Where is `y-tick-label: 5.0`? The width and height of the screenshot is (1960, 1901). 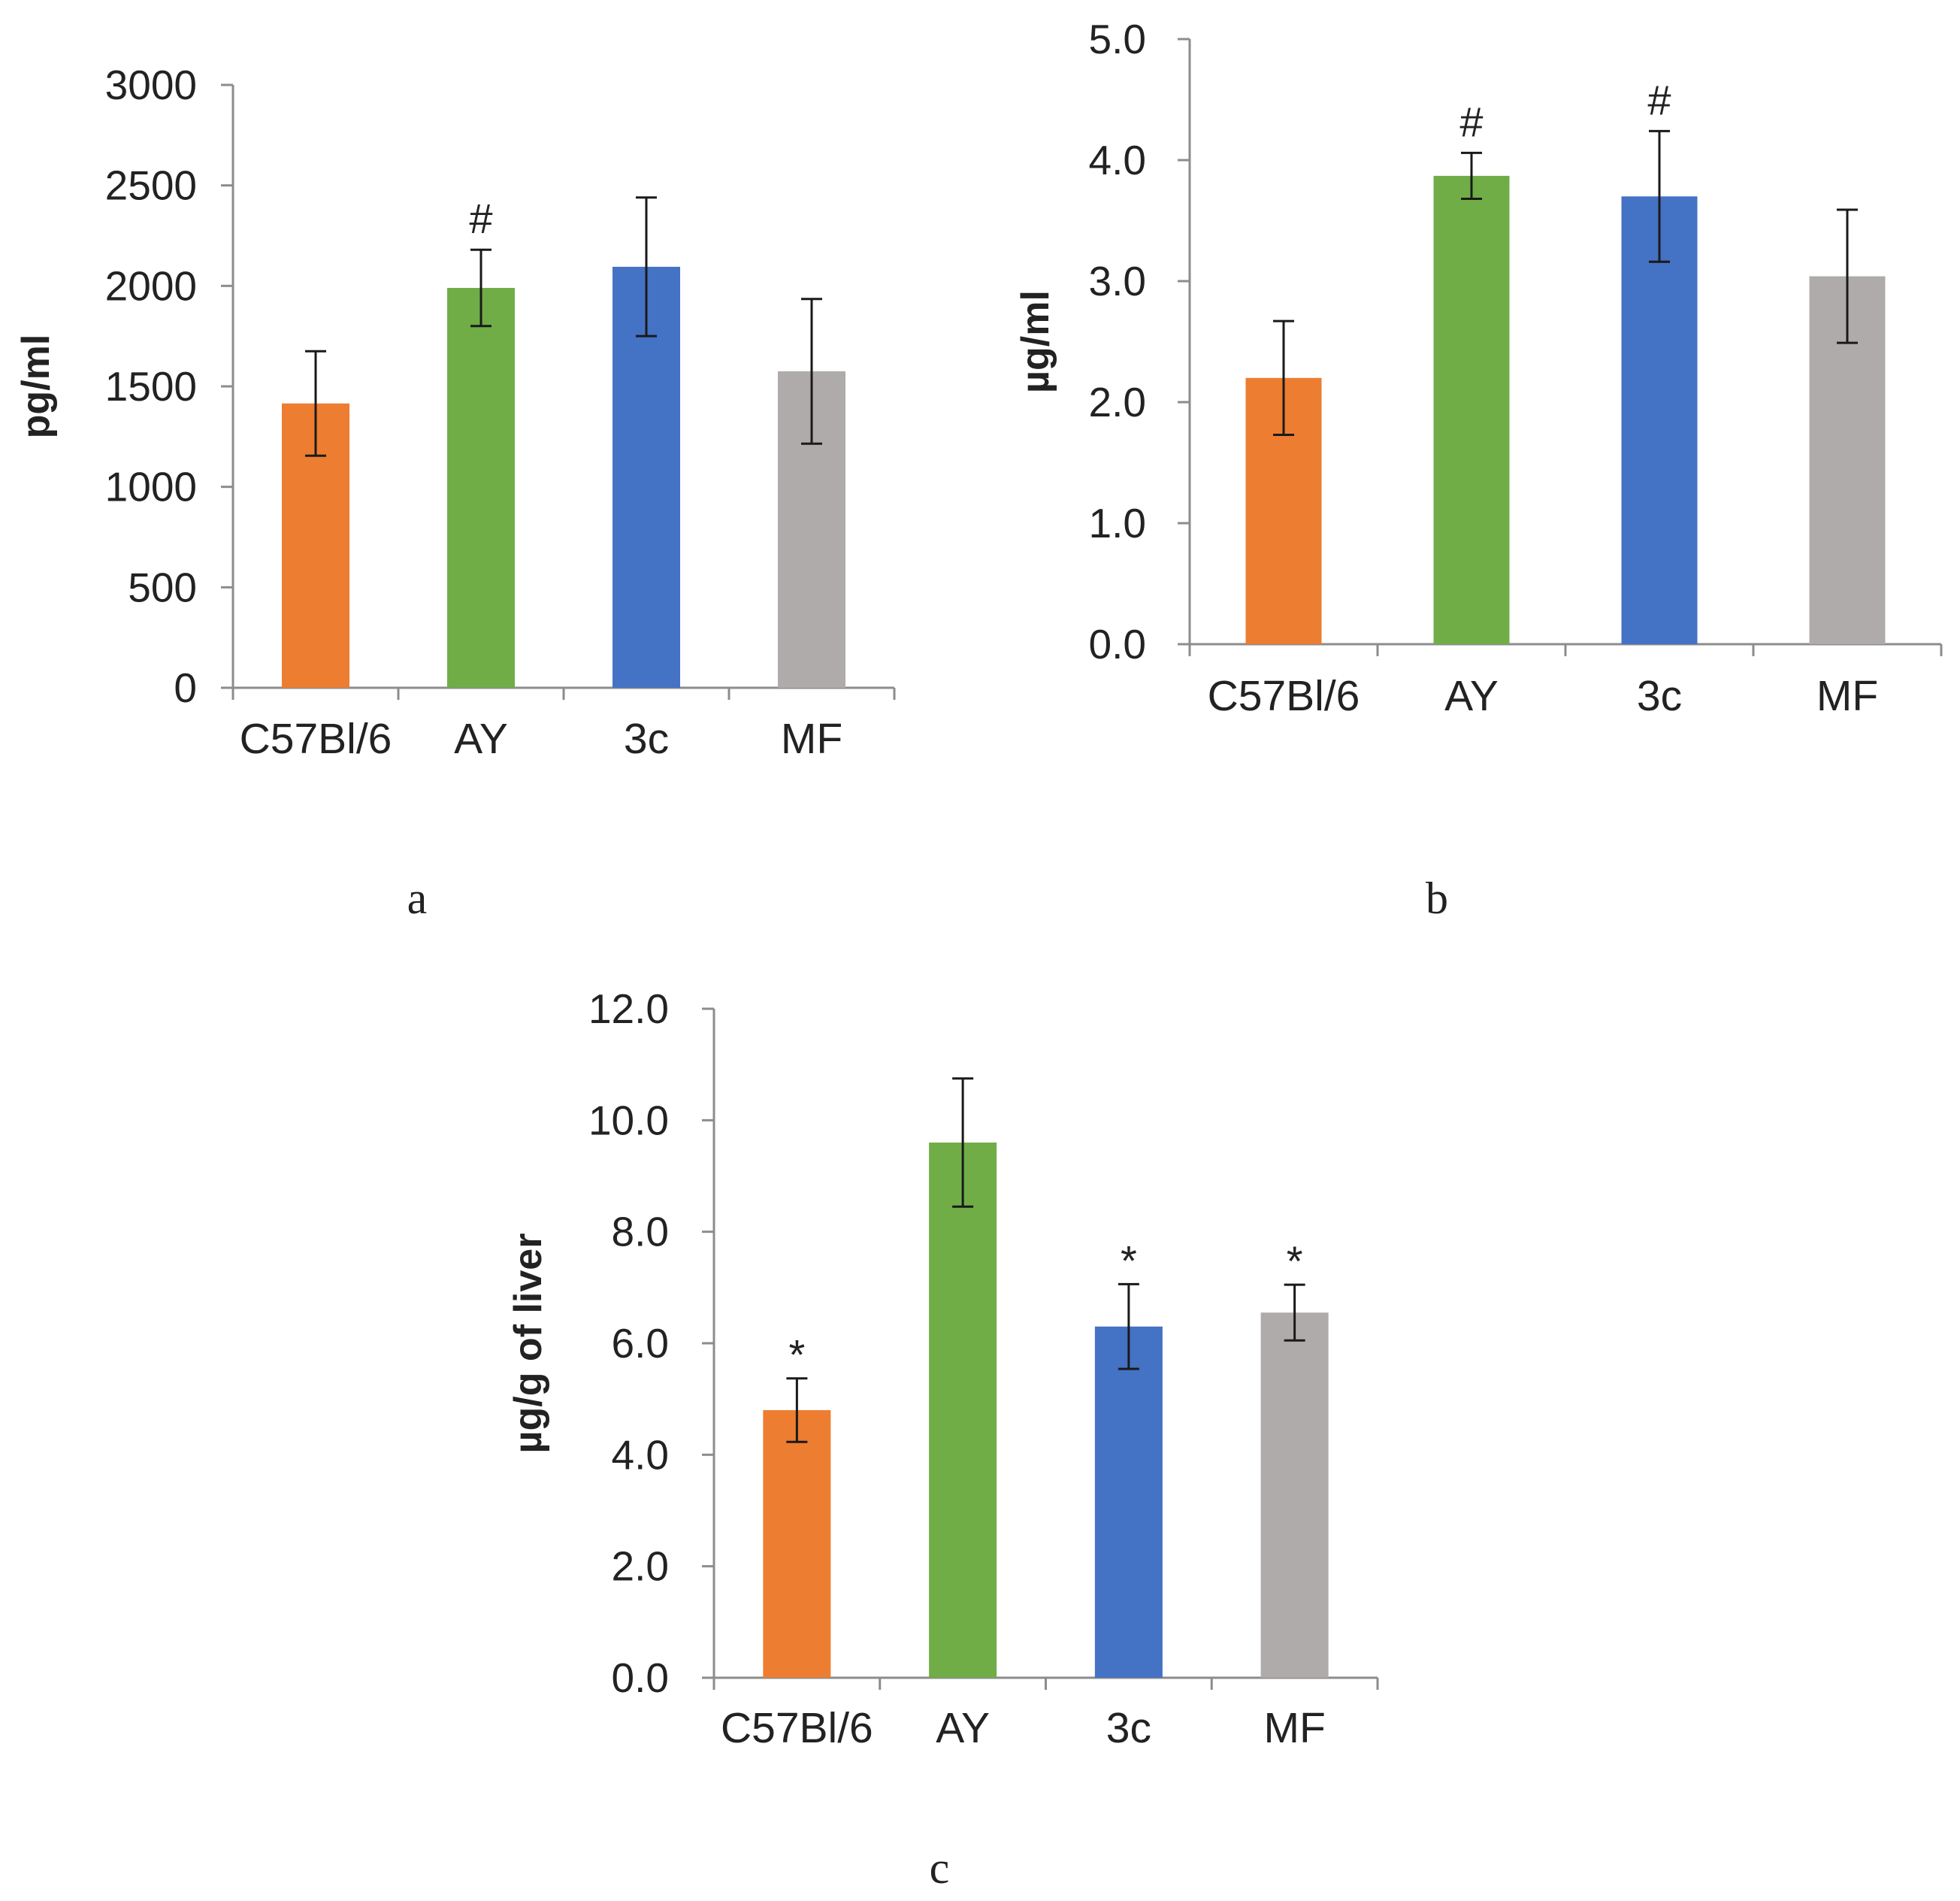
y-tick-label: 5.0 is located at coordinates (1117, 39).